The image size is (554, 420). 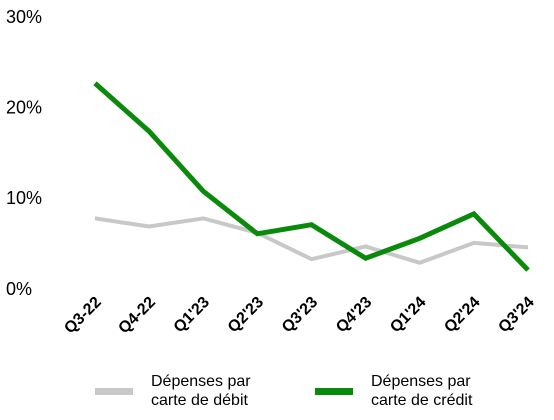 I want to click on y-tick-label: 30%, so click(x=24, y=17).